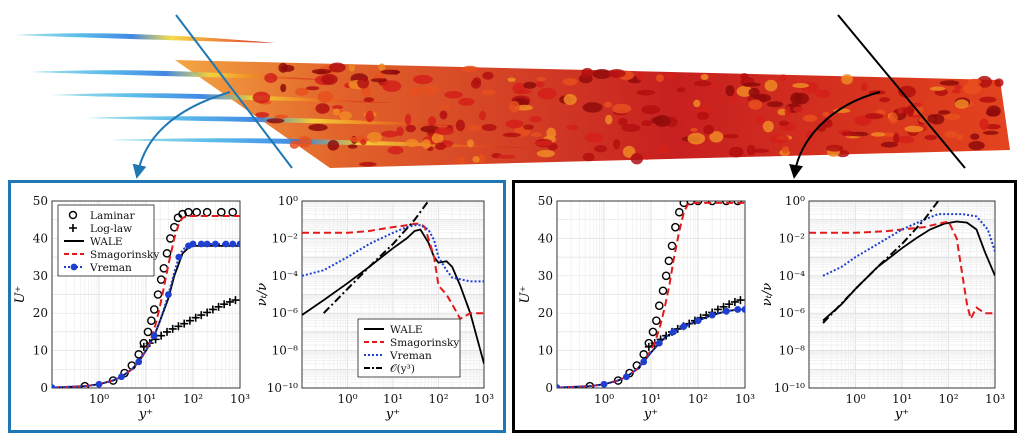  I want to click on x-tick-label: 10², so click(948, 399).